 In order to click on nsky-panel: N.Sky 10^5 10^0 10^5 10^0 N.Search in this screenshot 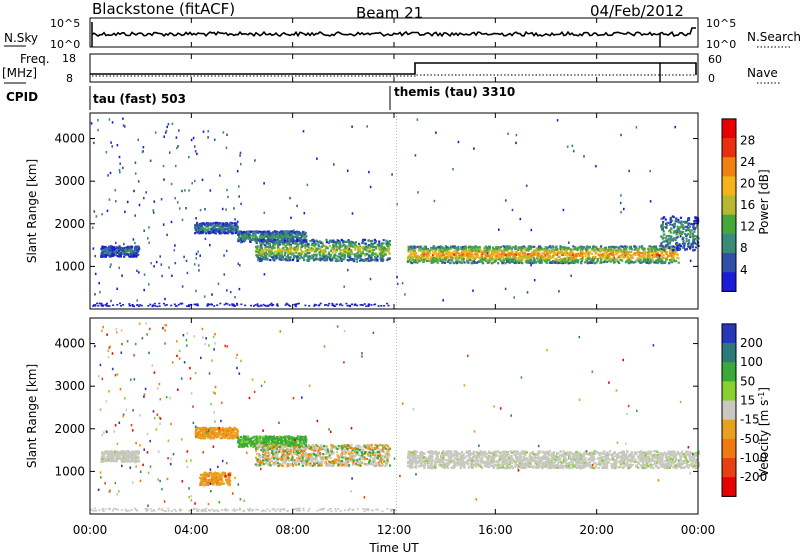, I will do `click(402, 34)`.